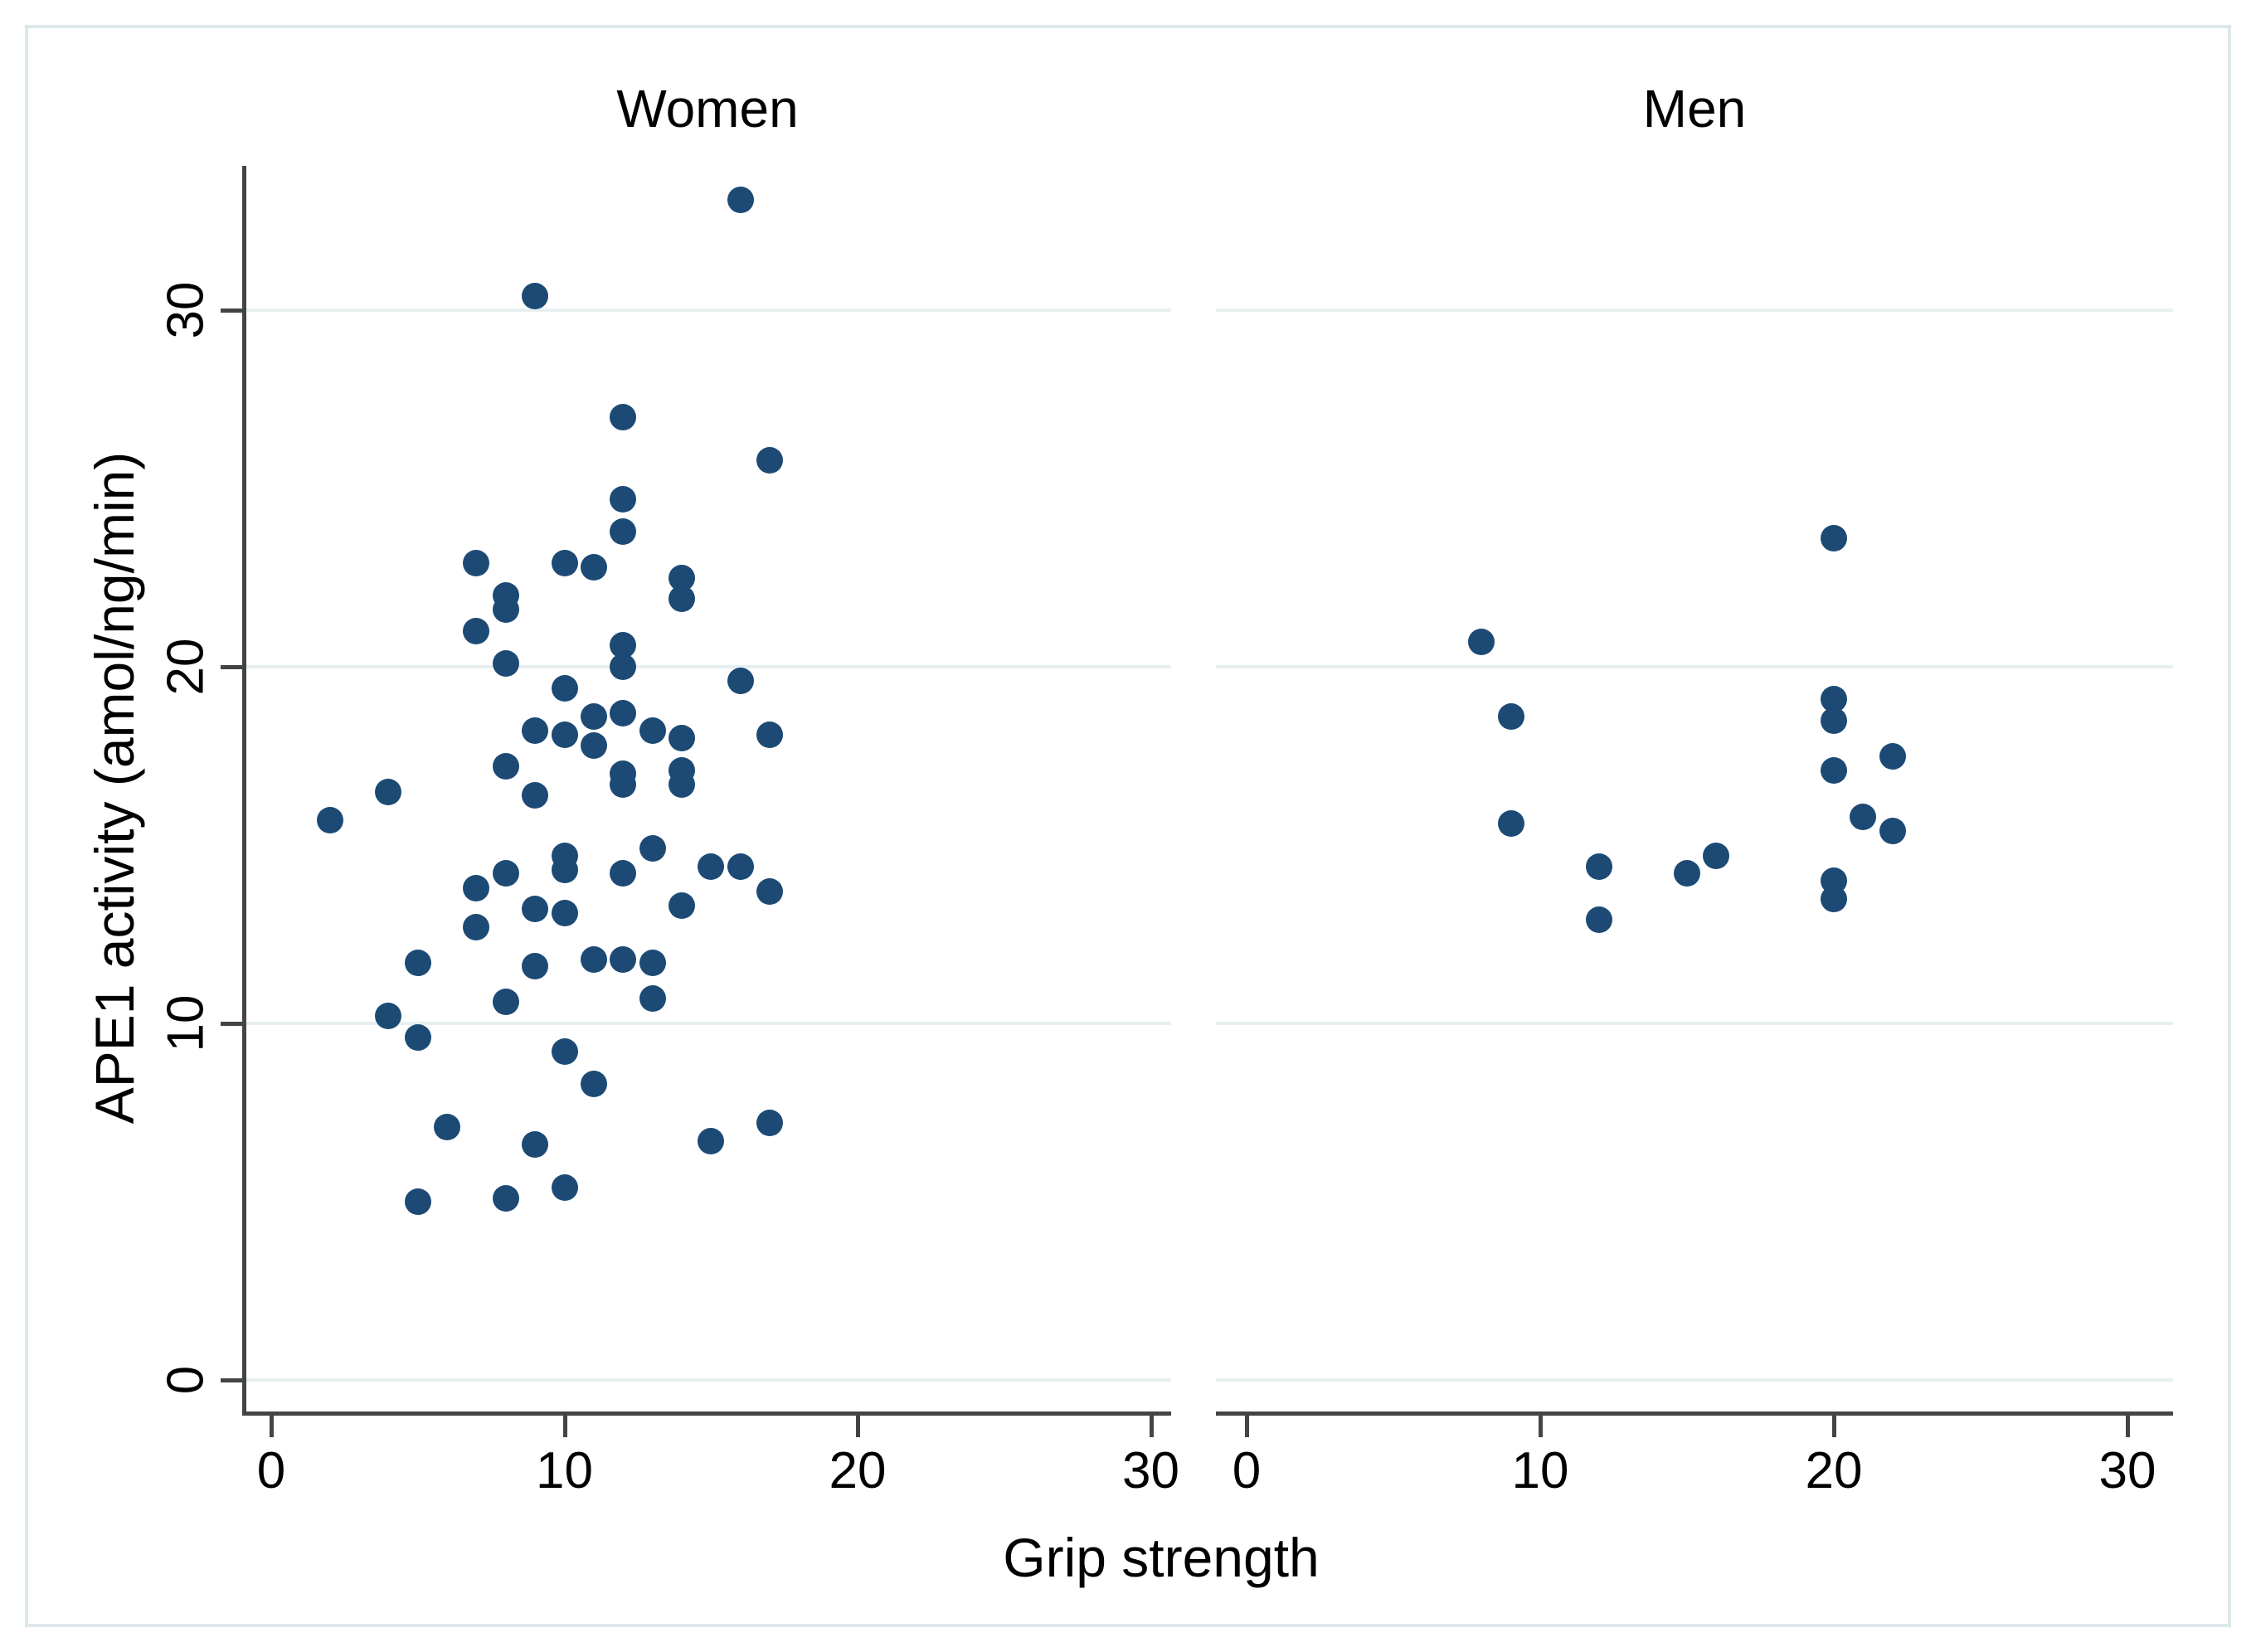 The image size is (2256, 1652). Describe the element at coordinates (708, 1413) in the screenshot. I see `x-axis-line` at that location.